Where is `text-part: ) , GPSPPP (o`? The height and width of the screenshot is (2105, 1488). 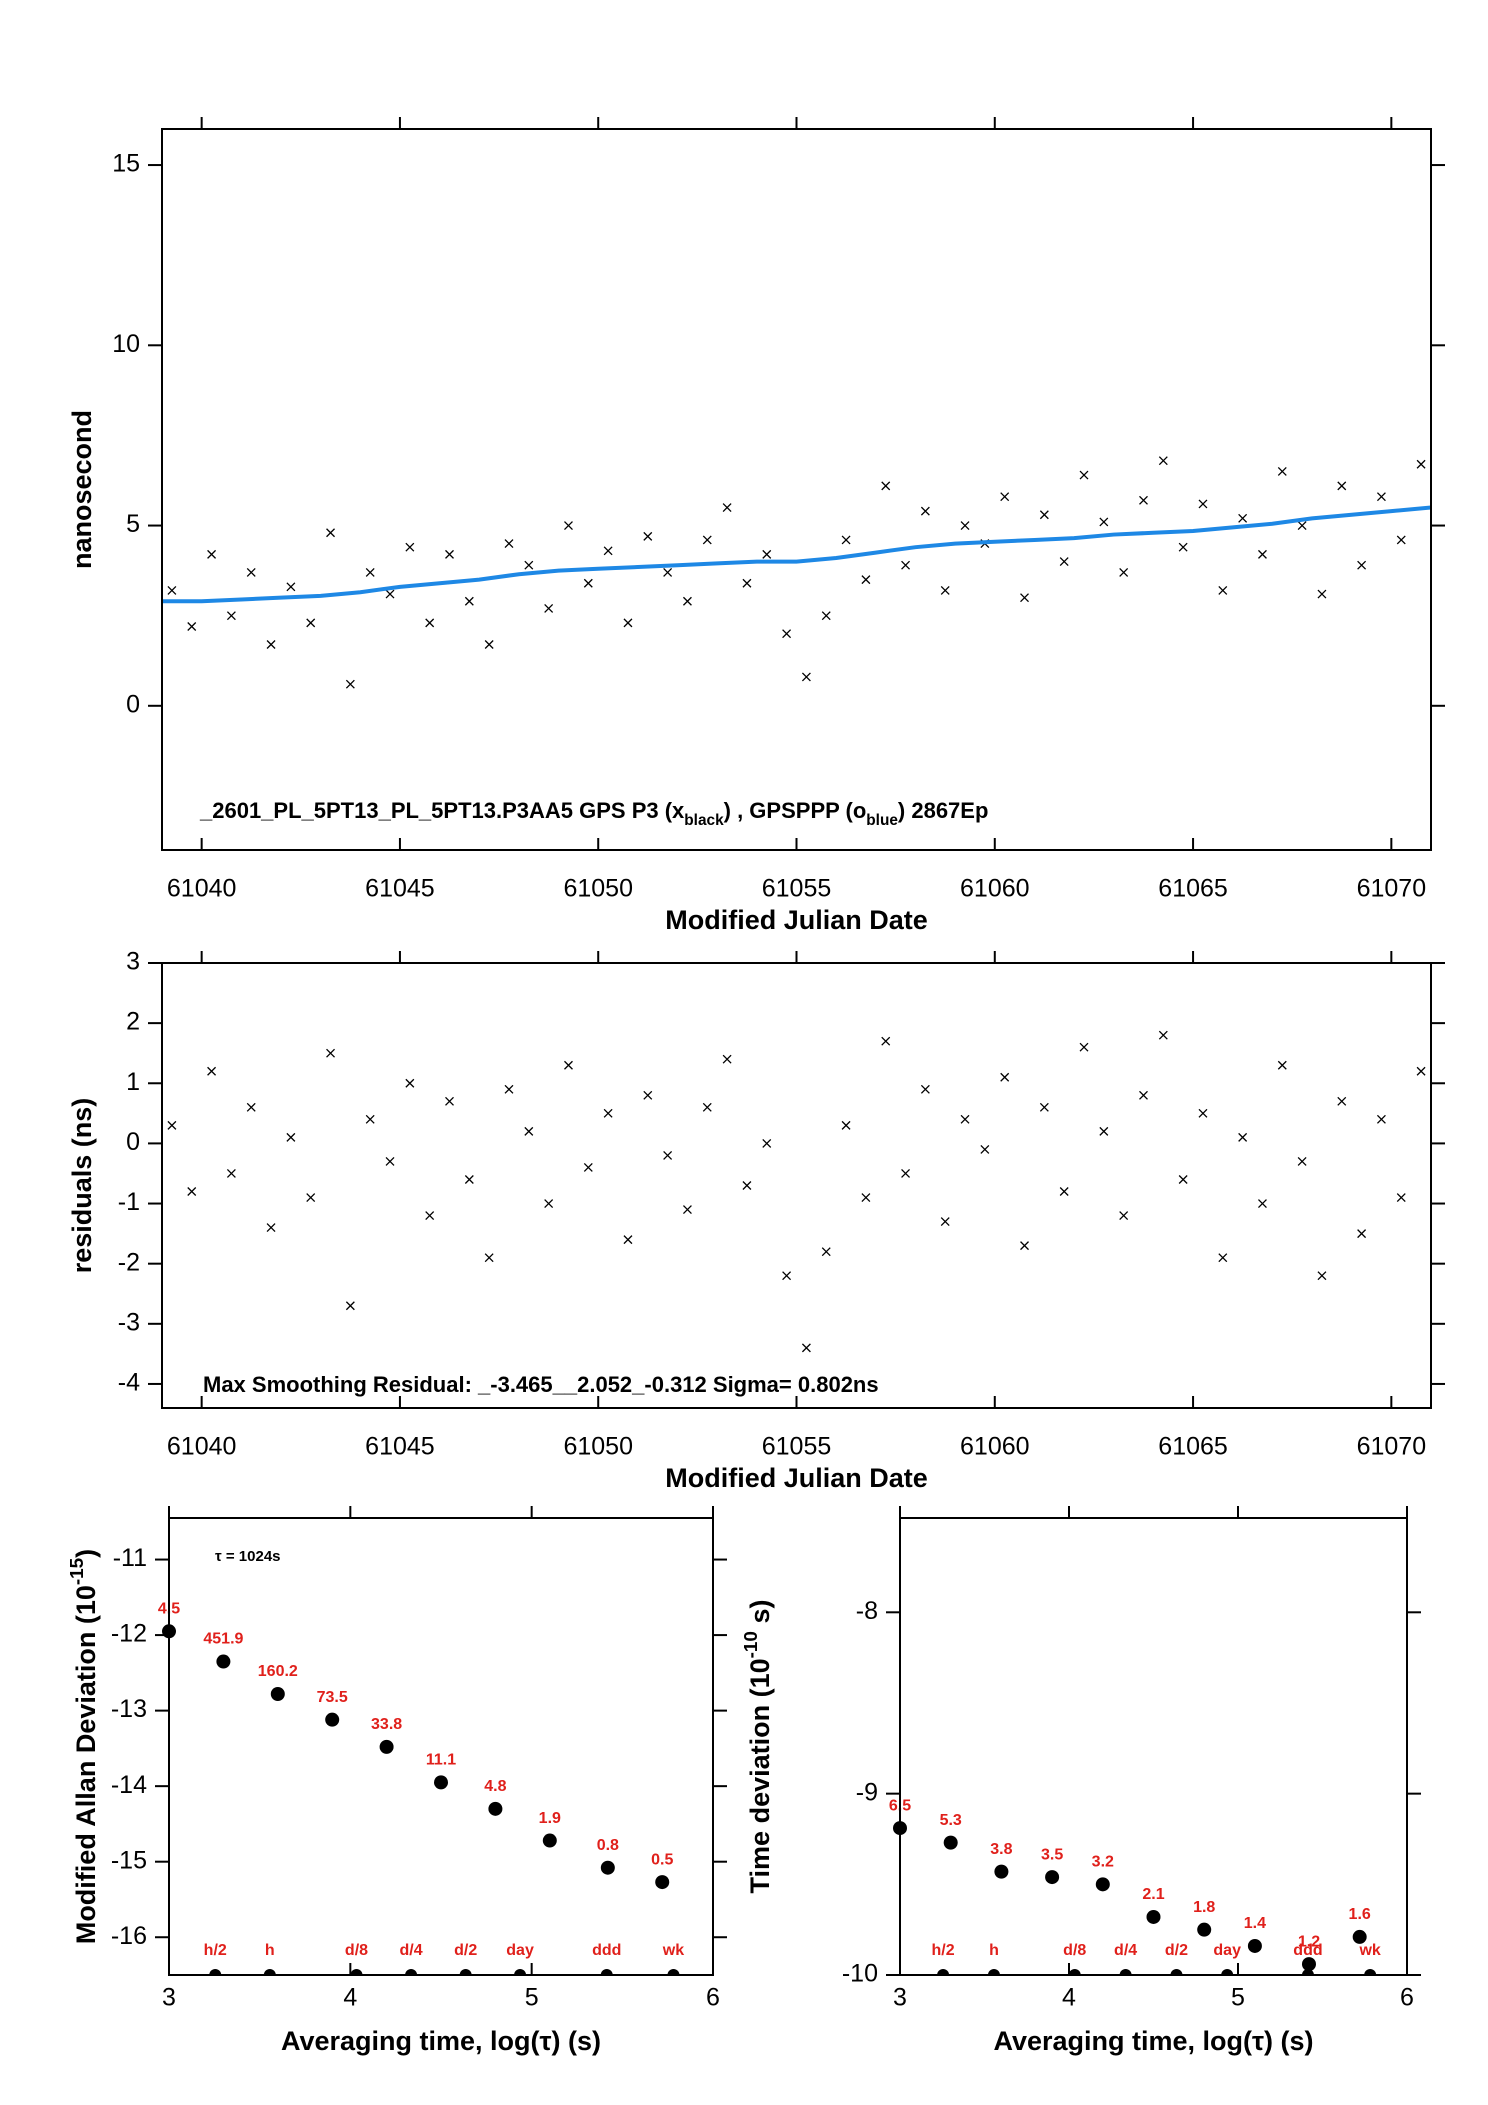
text-part: ) , GPSPPP (o is located at coordinates (795, 810).